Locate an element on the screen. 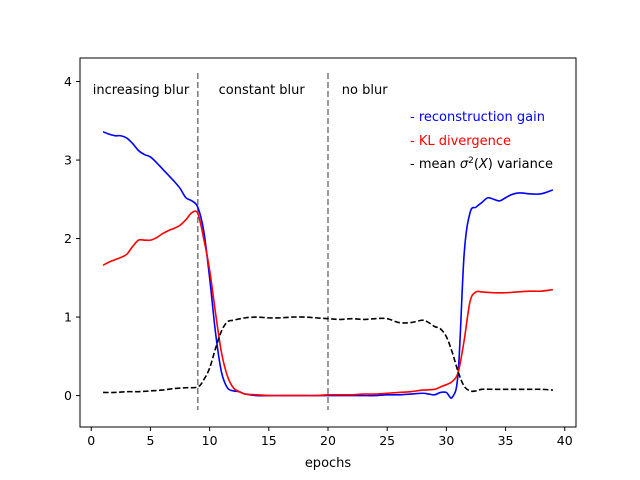 Image resolution: width=640 pixels, height=480 pixels. x-tick-label-5: 5 is located at coordinates (150, 440).